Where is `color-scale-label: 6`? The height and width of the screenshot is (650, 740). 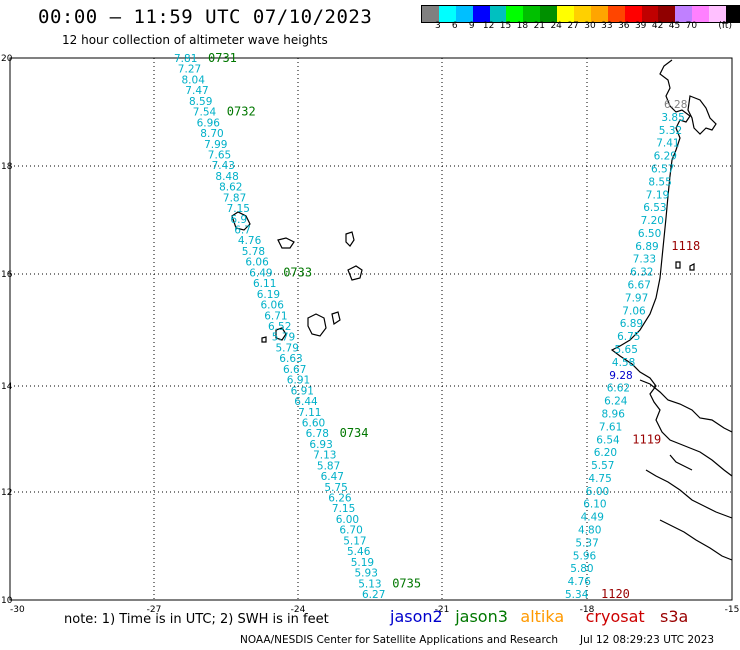
color-scale-label: 6 is located at coordinates (454, 26).